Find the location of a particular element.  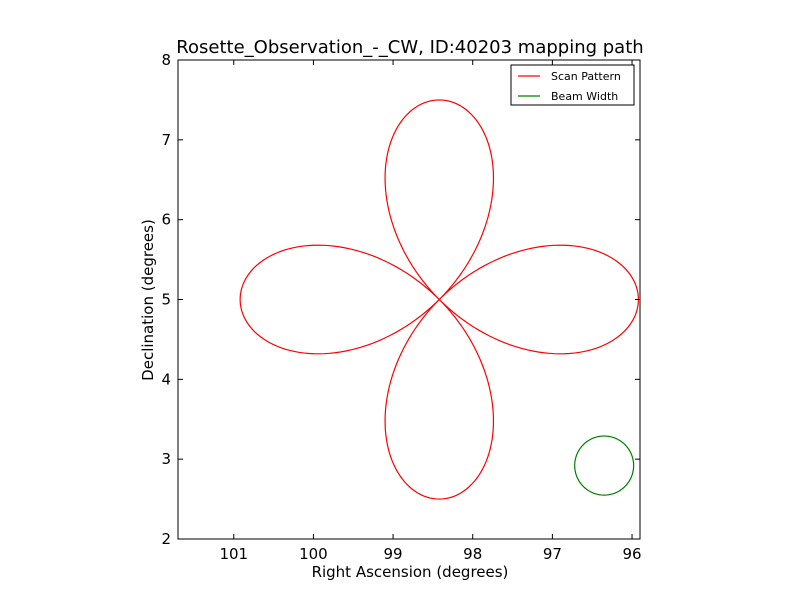

x-tick-label: 97 is located at coordinates (552, 554).